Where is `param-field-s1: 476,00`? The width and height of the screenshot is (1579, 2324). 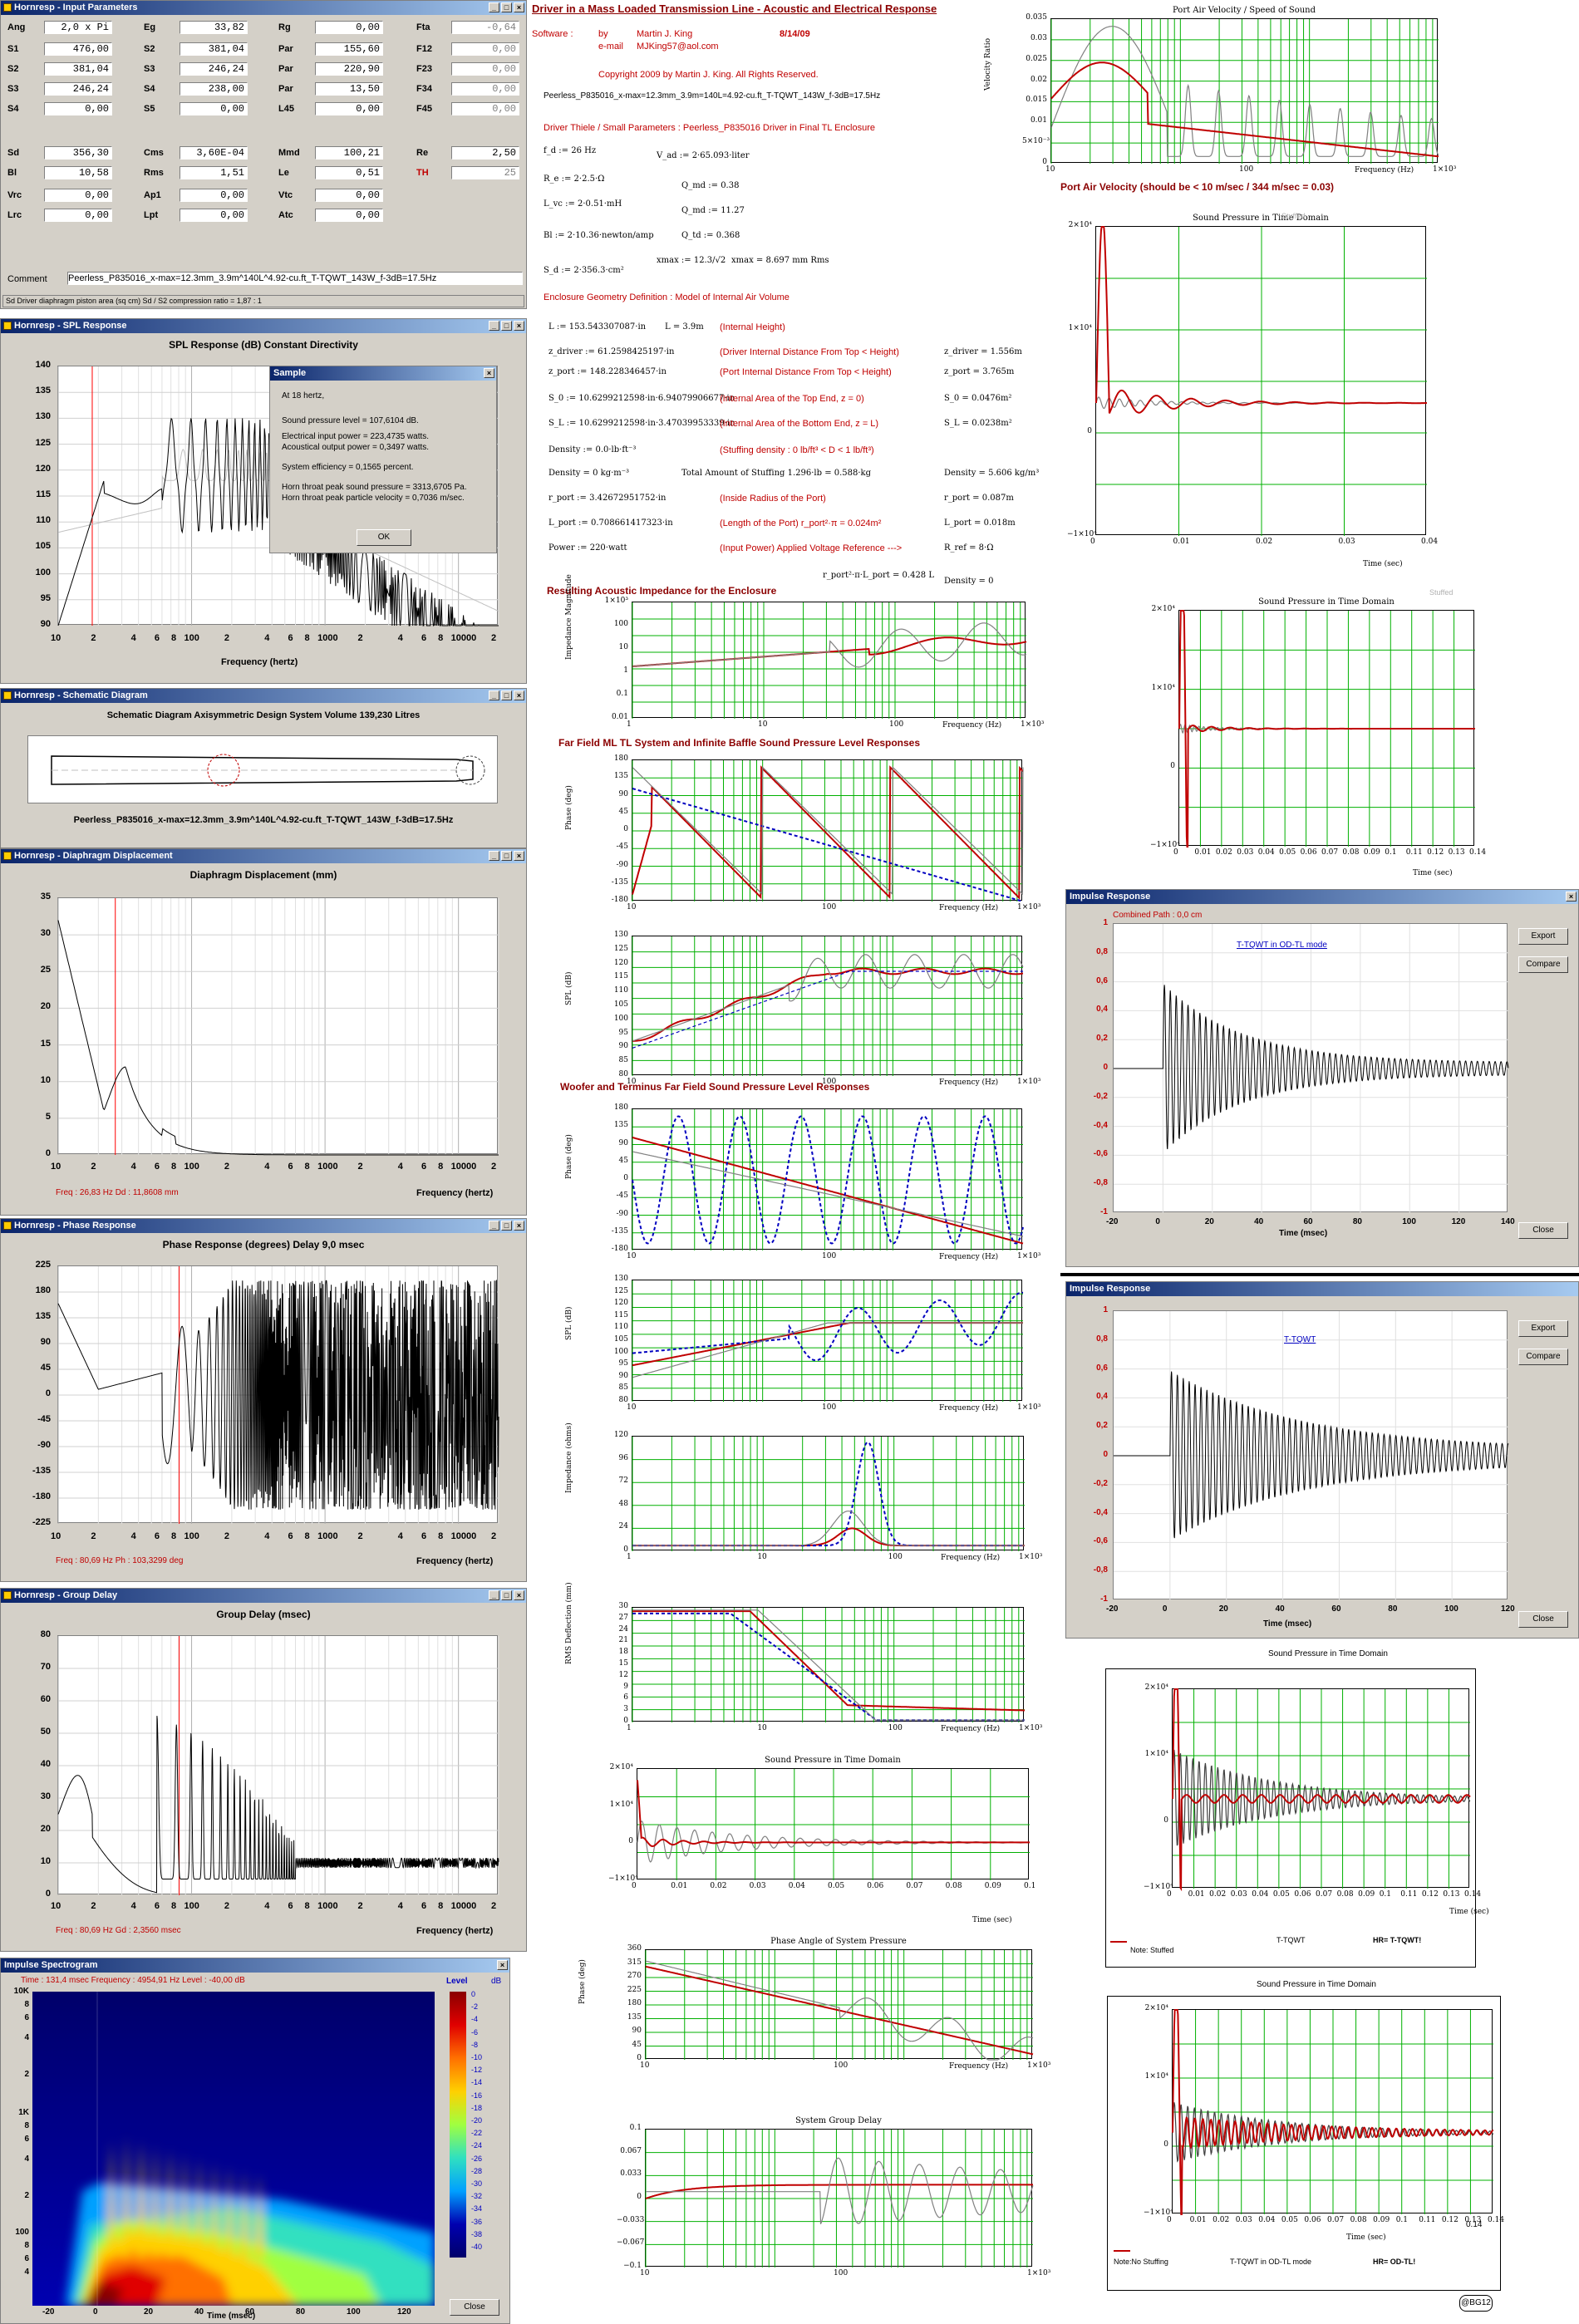 param-field-s1: 476,00 is located at coordinates (78, 49).